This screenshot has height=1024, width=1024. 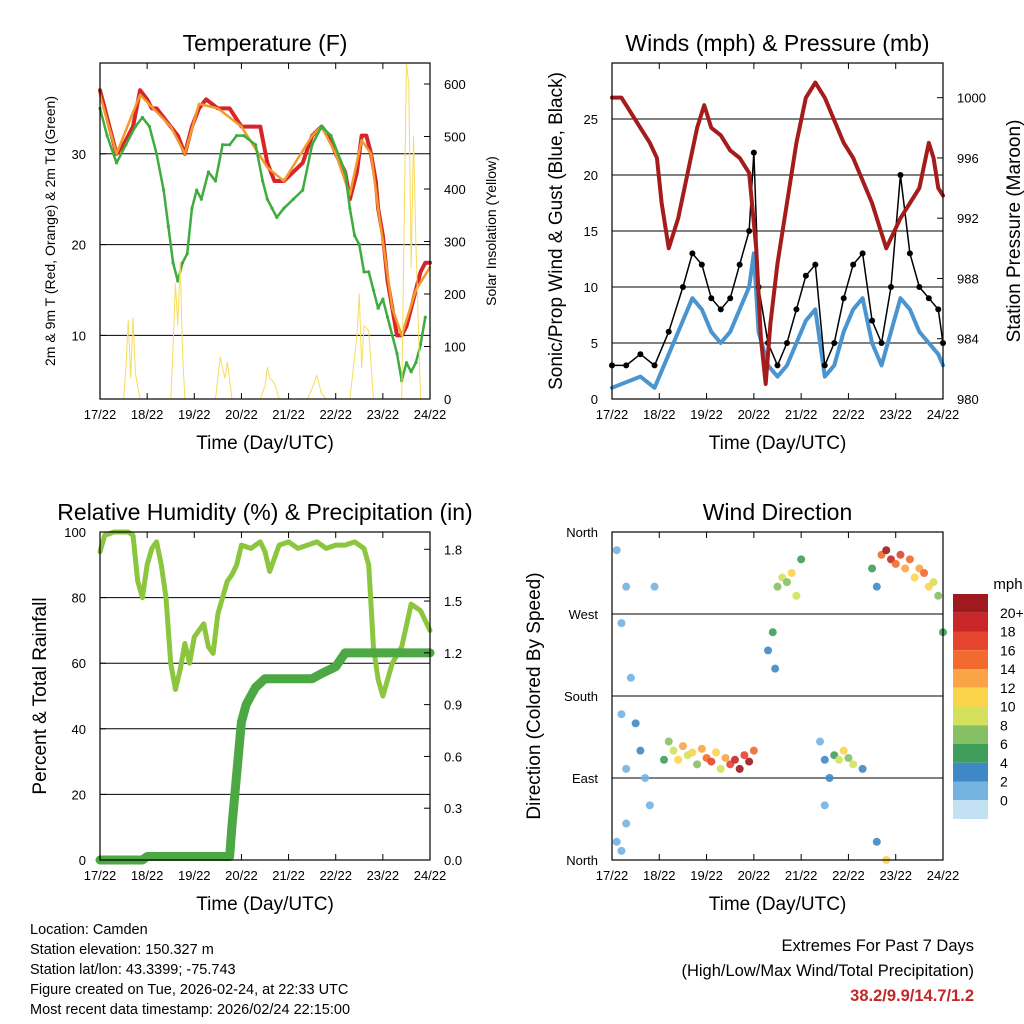 What do you see at coordinates (453, 705) in the screenshot?
I see `y2-tick-label: 0.9` at bounding box center [453, 705].